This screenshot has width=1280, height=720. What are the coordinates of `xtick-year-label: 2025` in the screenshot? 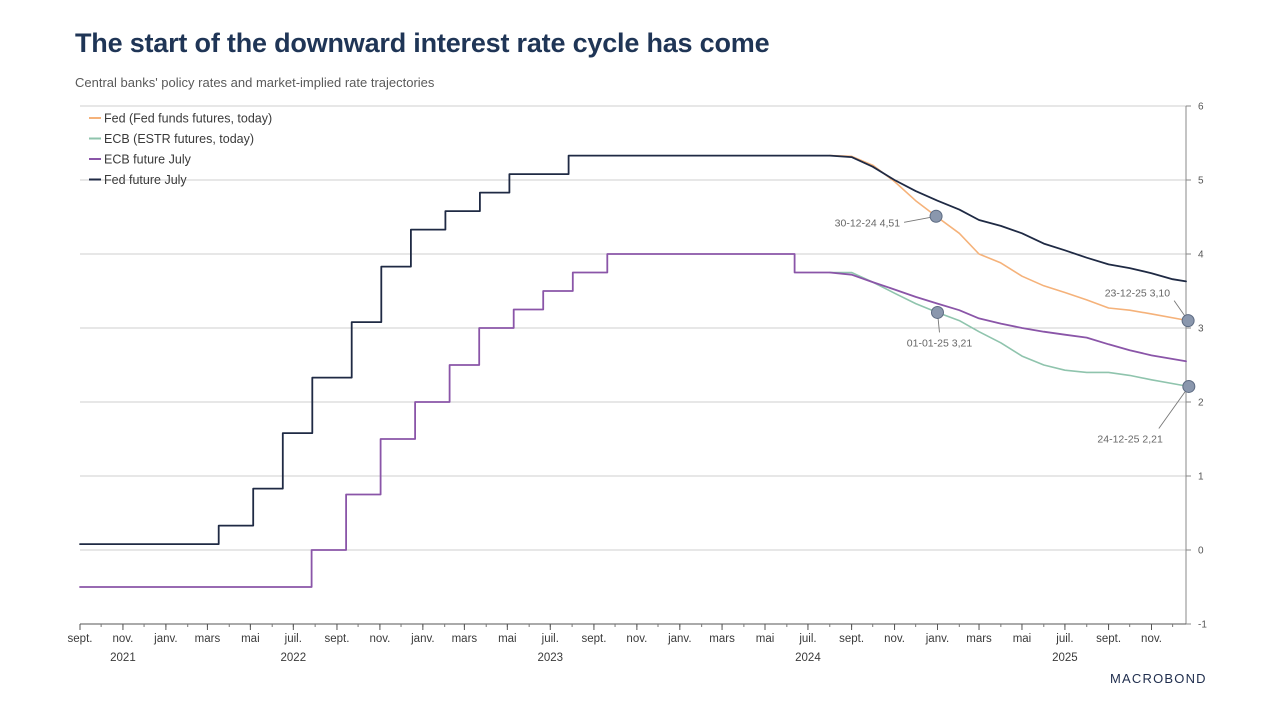 It's located at (1065, 658).